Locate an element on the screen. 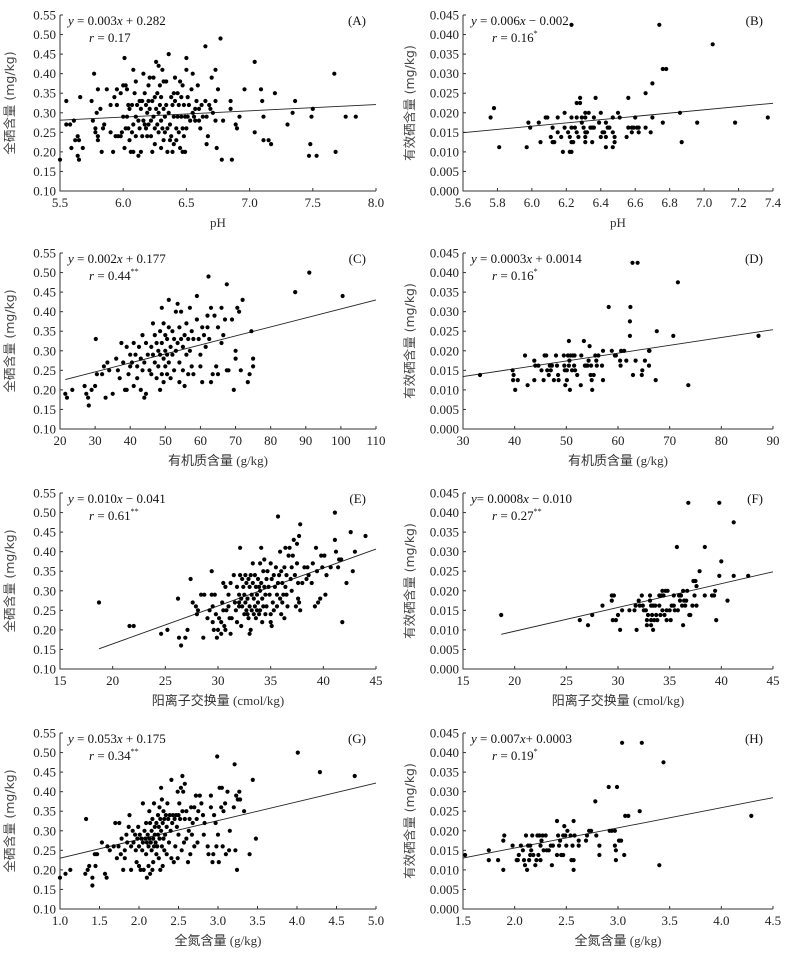 The height and width of the screenshot is (960, 789). x-tick-label: 50 is located at coordinates (566, 440).